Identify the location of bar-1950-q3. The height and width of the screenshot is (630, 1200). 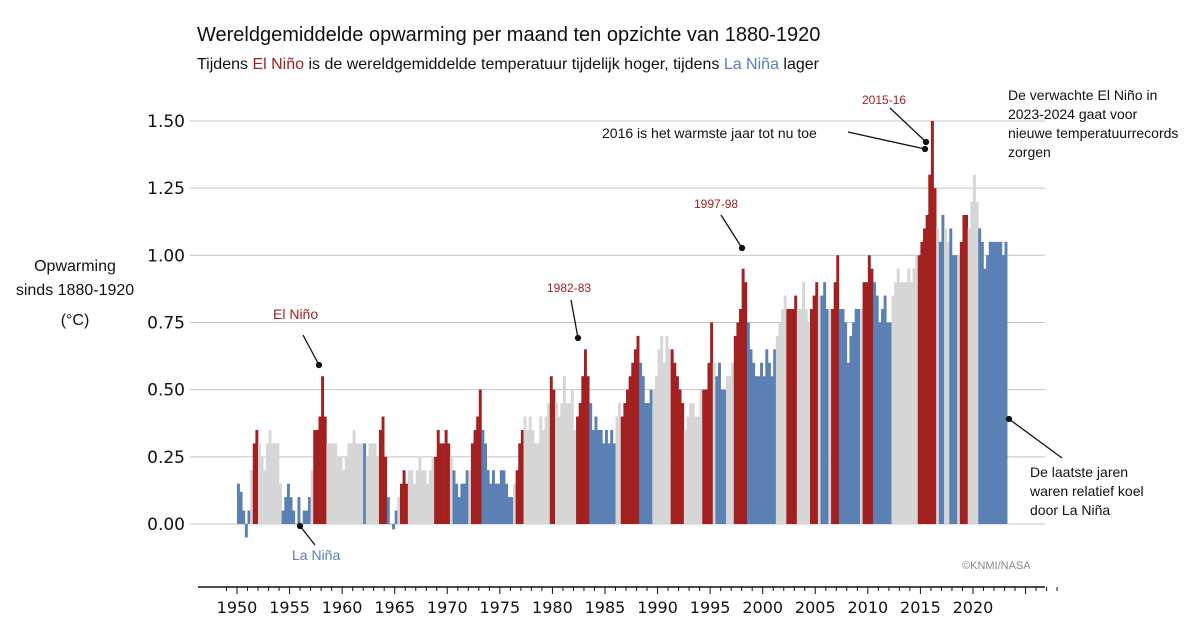
(244, 517).